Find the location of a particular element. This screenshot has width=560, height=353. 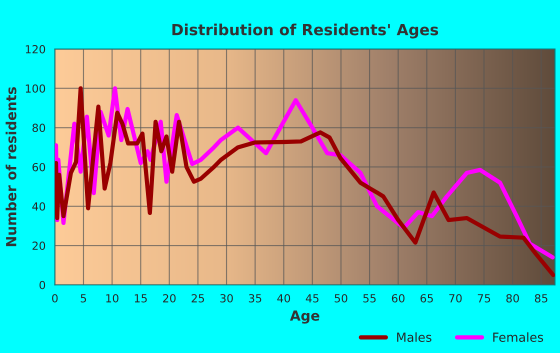

x-tick-label: 60 is located at coordinates (398, 298).